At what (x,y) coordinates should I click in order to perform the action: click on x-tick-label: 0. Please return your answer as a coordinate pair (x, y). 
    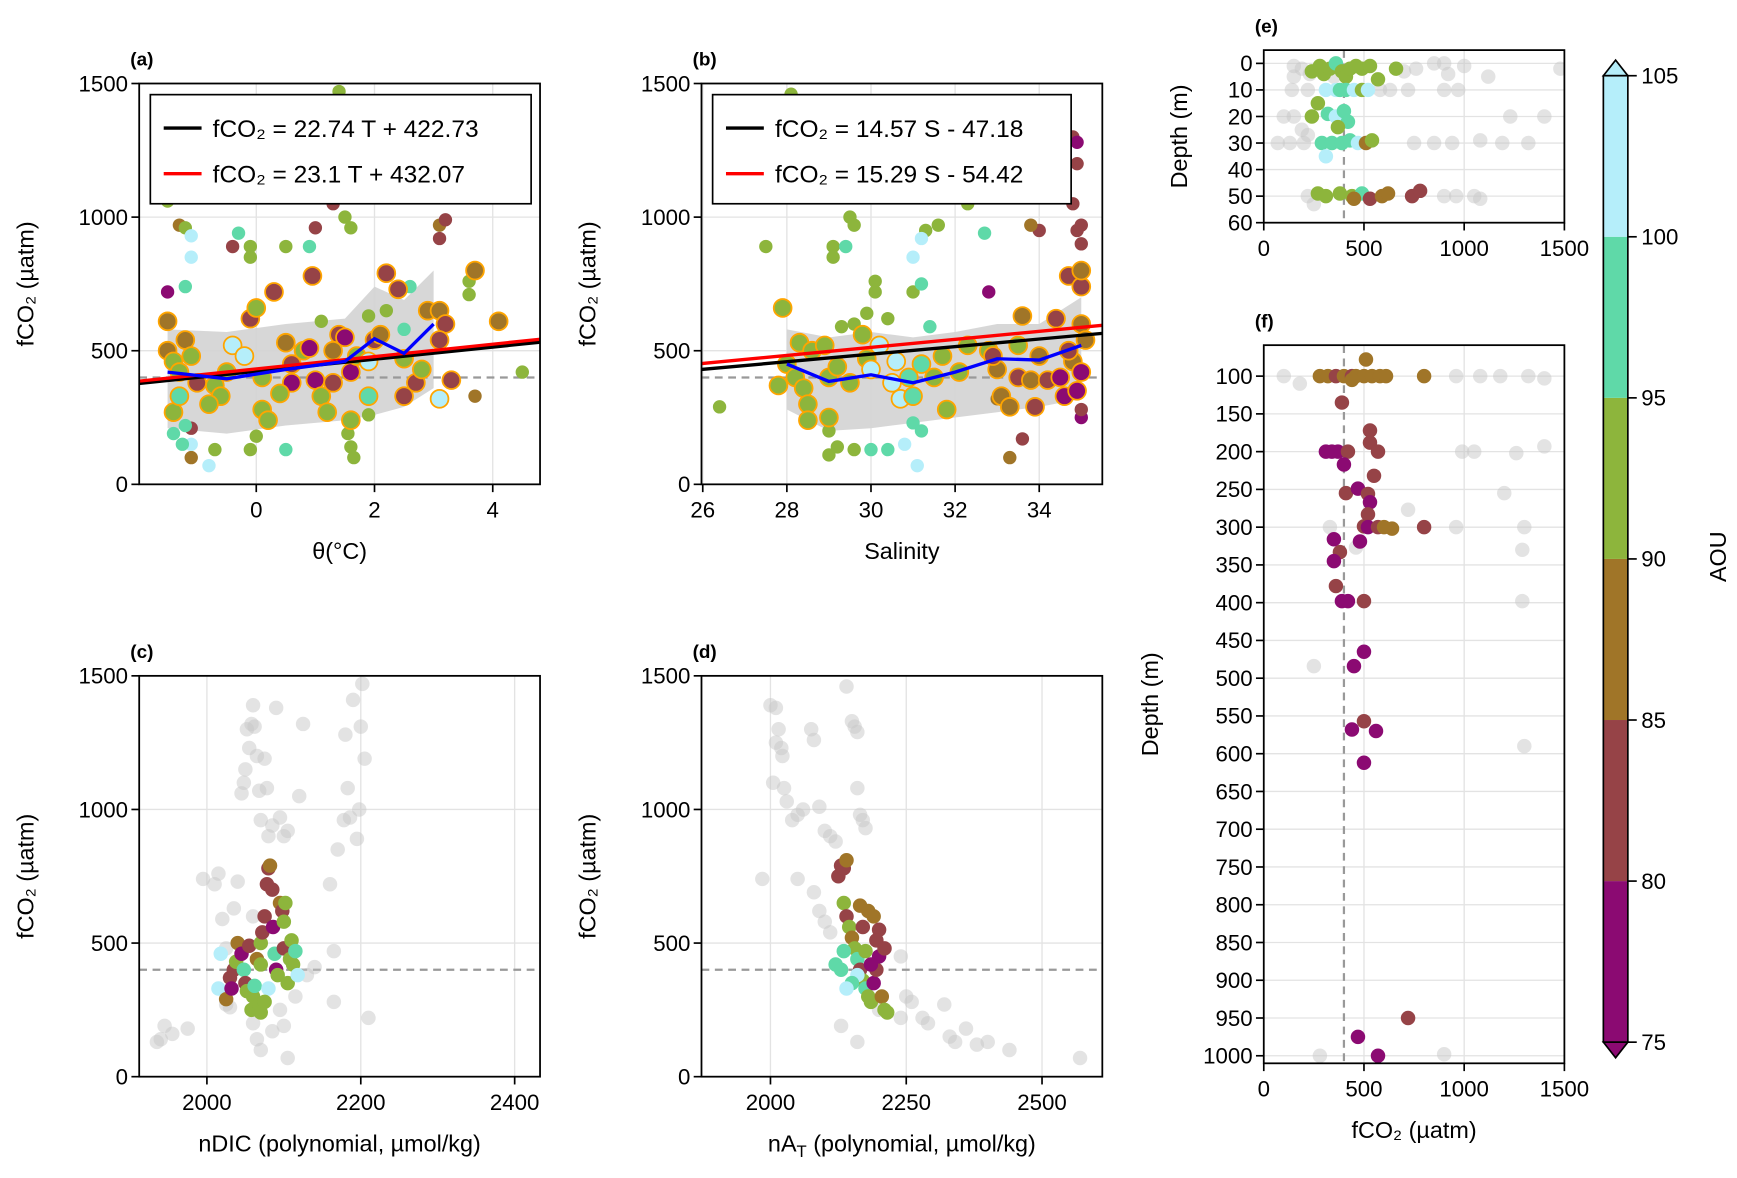
    Looking at the image, I should click on (256, 510).